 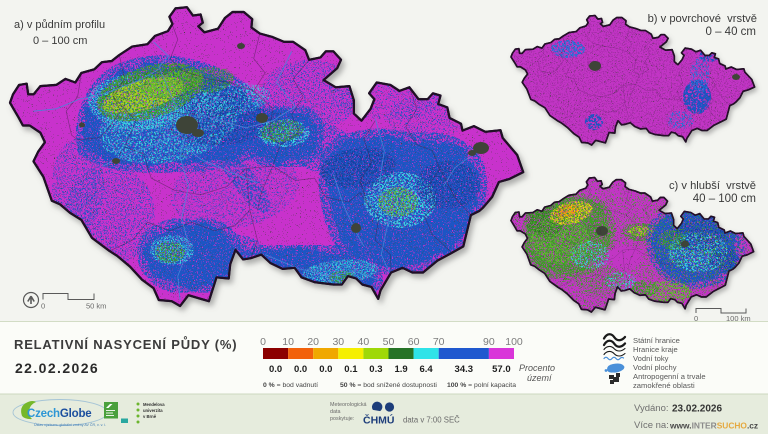 What do you see at coordinates (489, 342) in the screenshot?
I see `svg-text: 90` at bounding box center [489, 342].